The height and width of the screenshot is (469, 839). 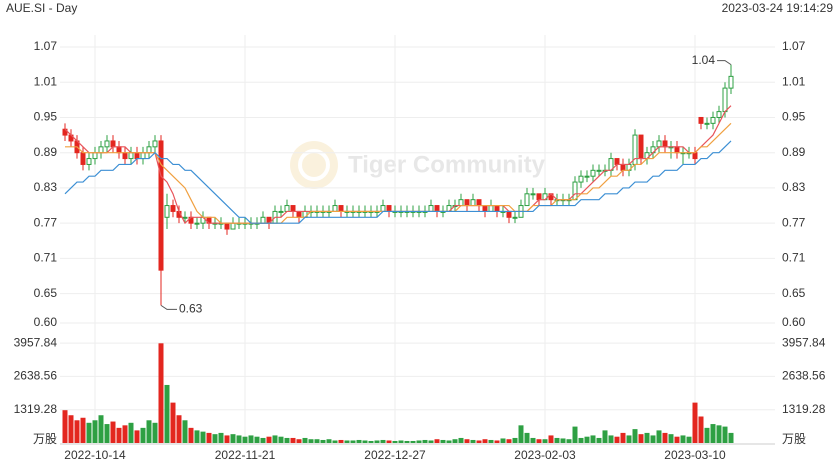 I want to click on x-tick-label: 2023-02-03, so click(x=545, y=455).